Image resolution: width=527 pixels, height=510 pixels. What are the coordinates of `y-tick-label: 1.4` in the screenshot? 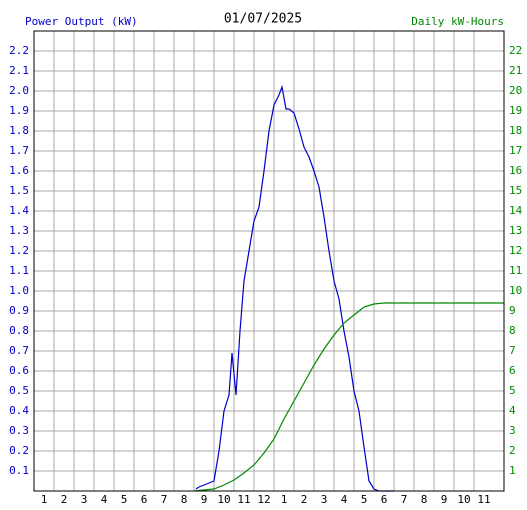 It's located at (19, 210).